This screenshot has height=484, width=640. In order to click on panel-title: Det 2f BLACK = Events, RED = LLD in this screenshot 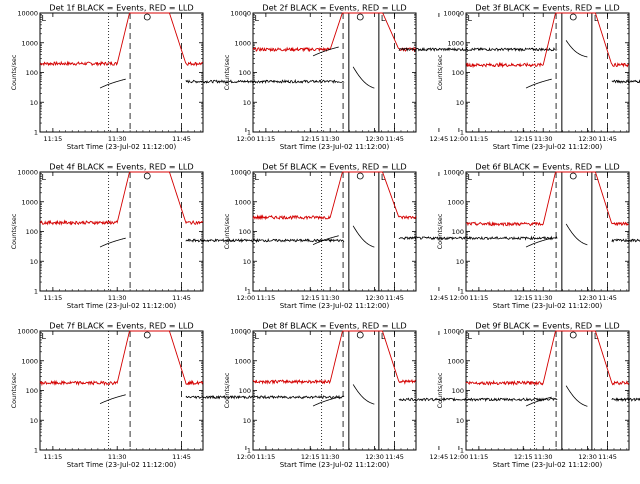, I will do `click(334, 8)`.